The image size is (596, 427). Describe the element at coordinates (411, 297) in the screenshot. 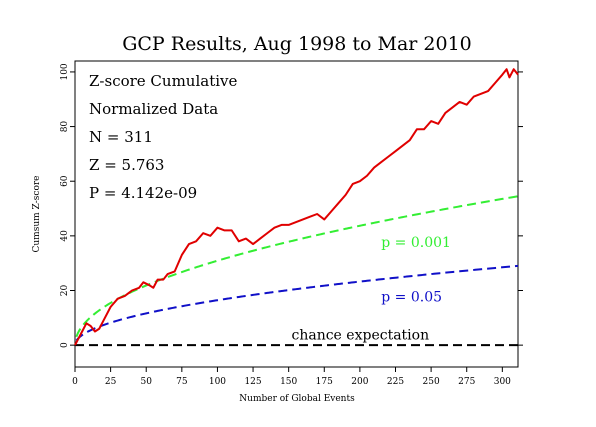

I see `annotation-label: p = 0.05` at that location.